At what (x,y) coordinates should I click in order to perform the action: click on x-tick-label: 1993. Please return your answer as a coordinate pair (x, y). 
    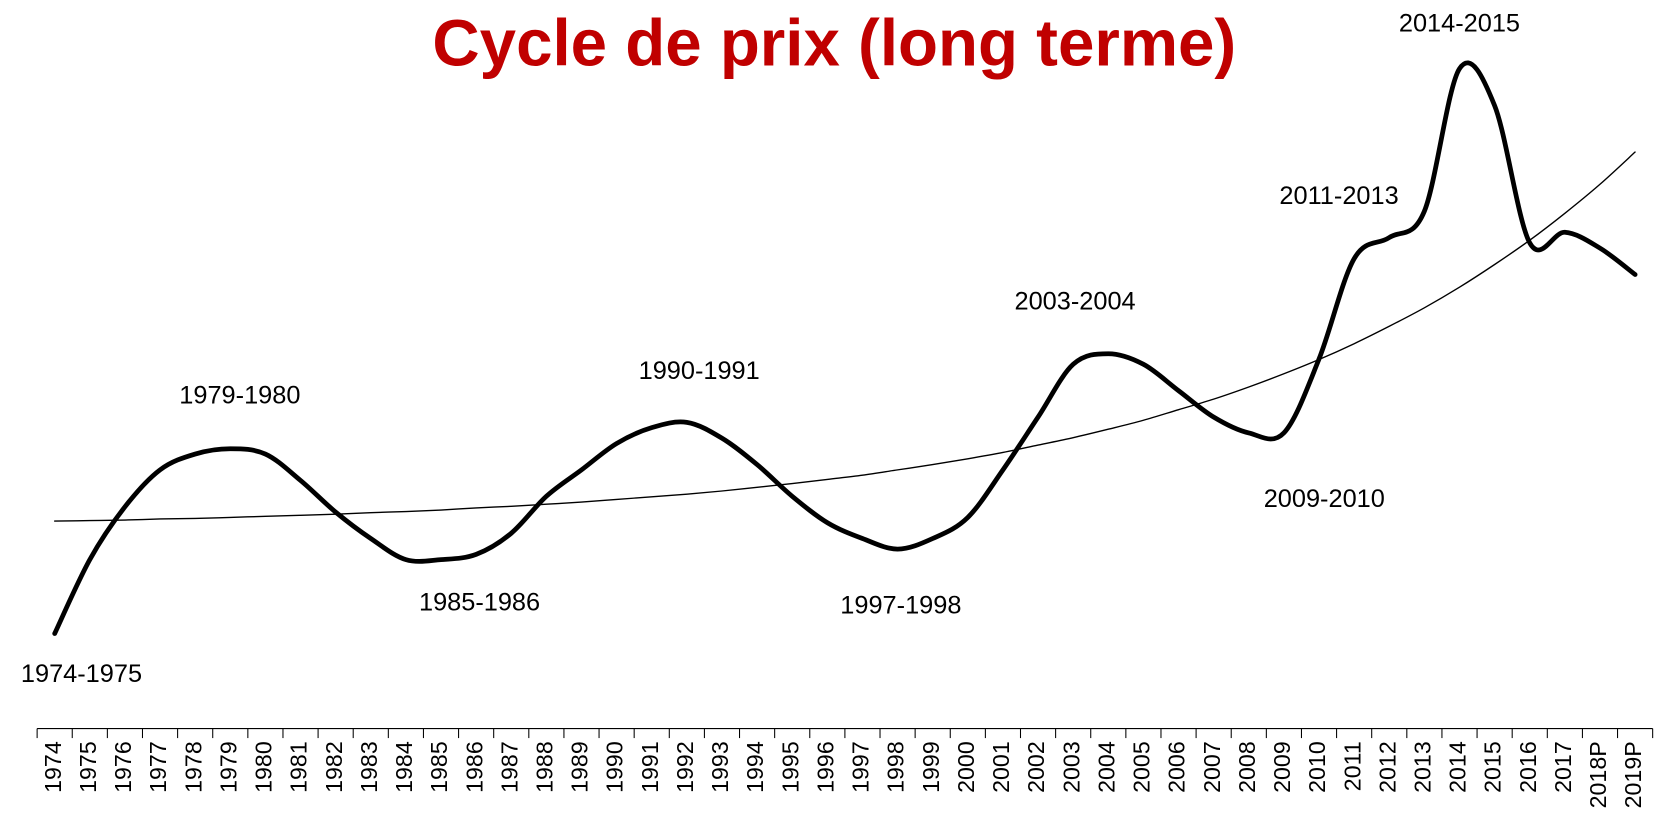
    Looking at the image, I should click on (720, 767).